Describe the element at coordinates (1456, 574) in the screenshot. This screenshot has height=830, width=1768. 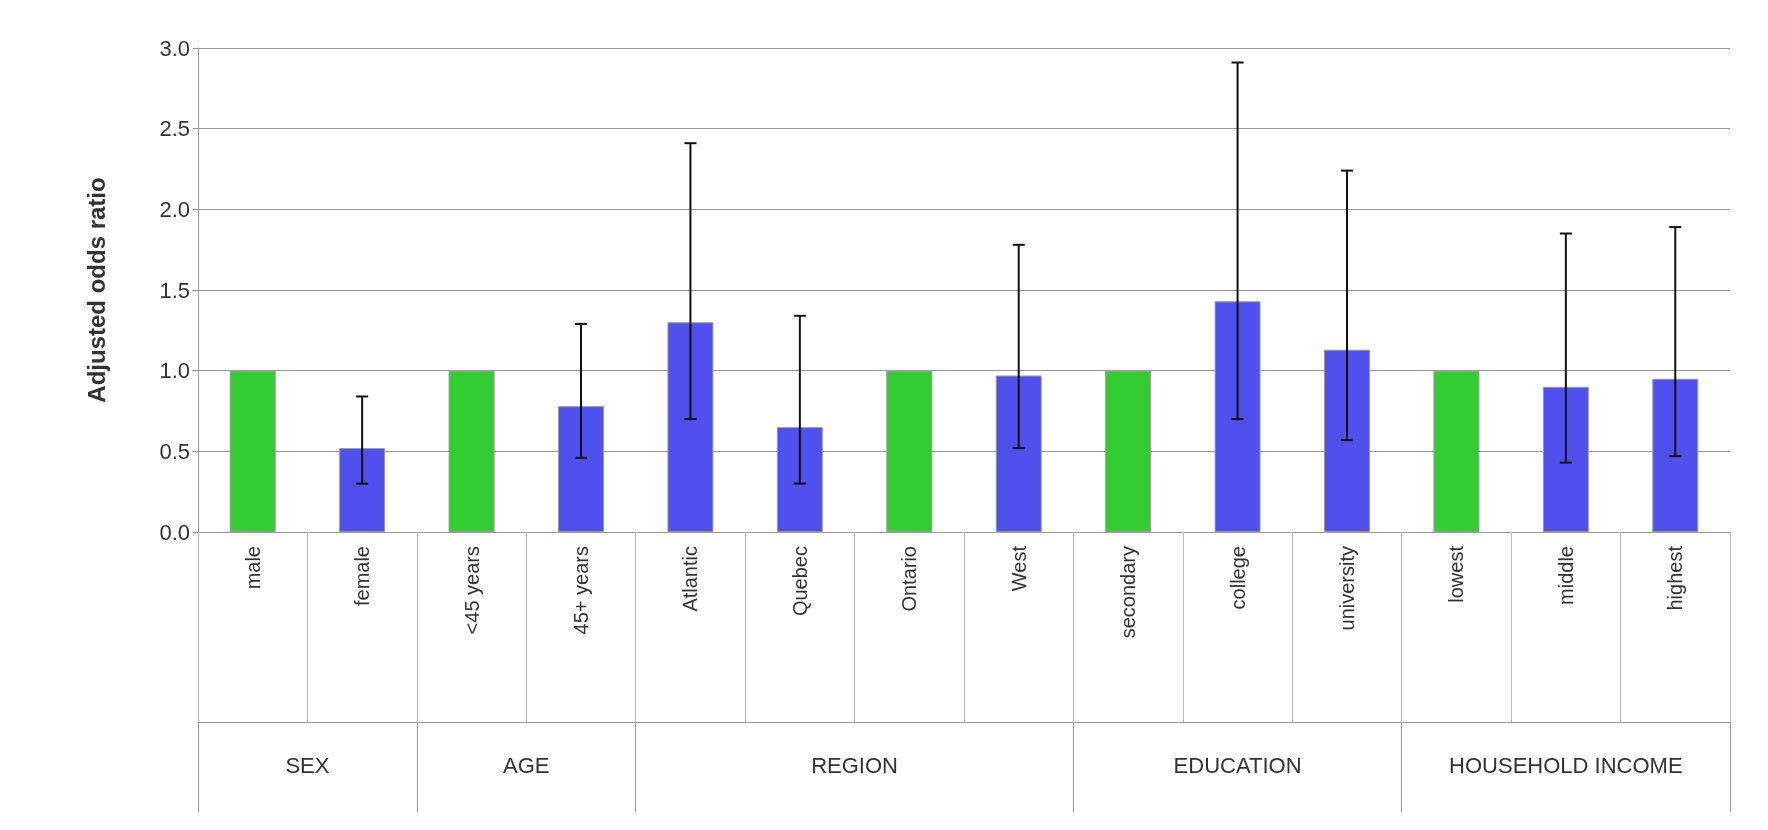
I see `x-tick-label: lowest` at that location.